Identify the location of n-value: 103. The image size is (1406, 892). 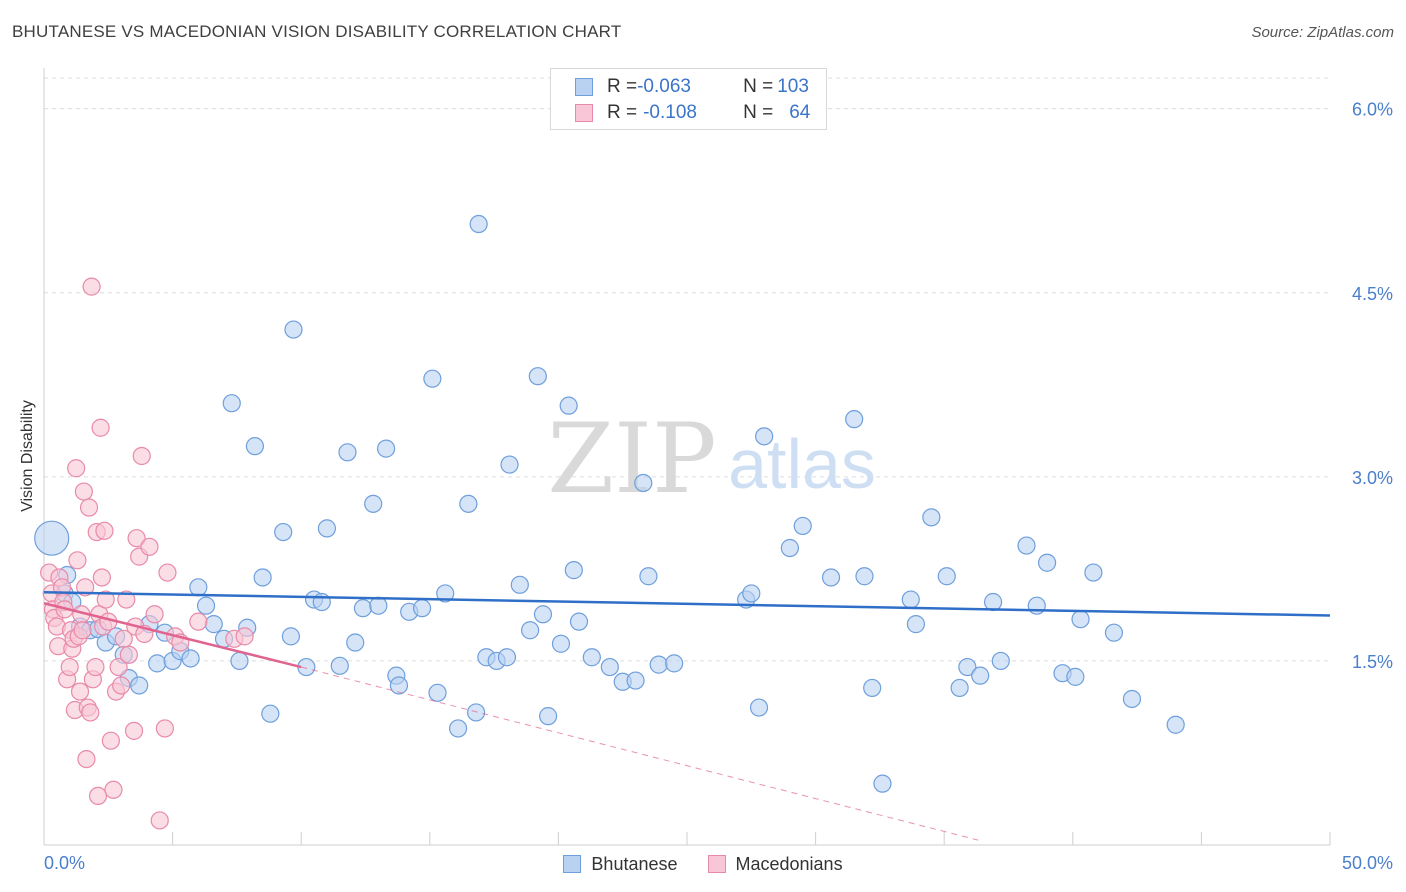
(793, 86).